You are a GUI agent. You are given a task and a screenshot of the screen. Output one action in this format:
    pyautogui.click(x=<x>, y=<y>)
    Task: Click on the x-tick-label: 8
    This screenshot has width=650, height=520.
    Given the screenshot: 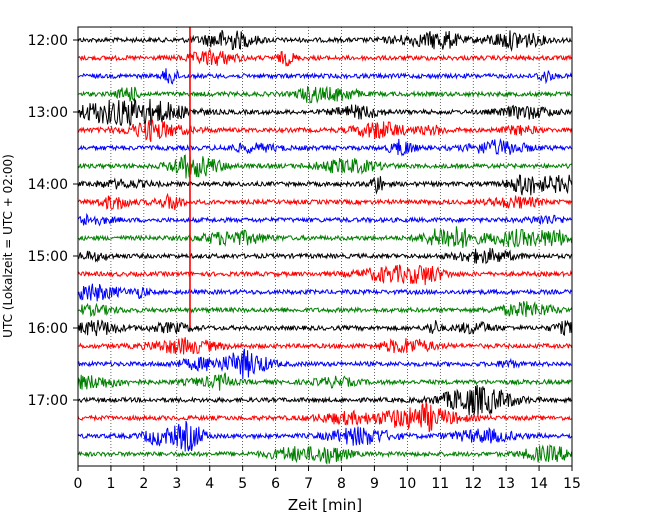 What is the action you would take?
    pyautogui.click(x=341, y=484)
    